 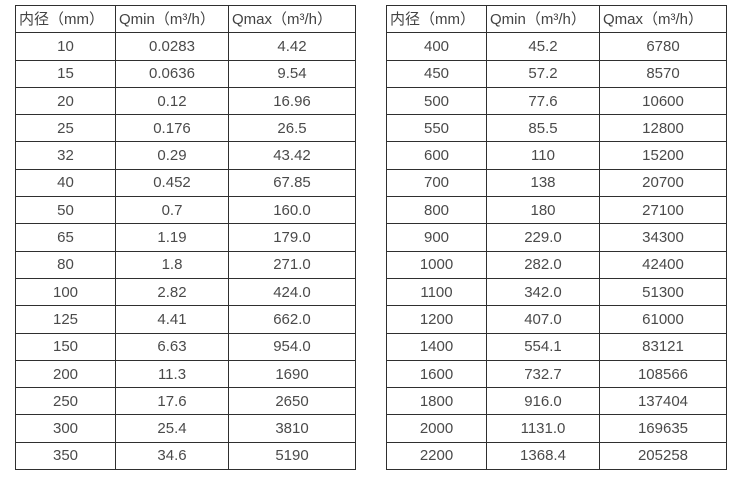 I want to click on cell-qmax: 424.0, so click(x=292, y=292).